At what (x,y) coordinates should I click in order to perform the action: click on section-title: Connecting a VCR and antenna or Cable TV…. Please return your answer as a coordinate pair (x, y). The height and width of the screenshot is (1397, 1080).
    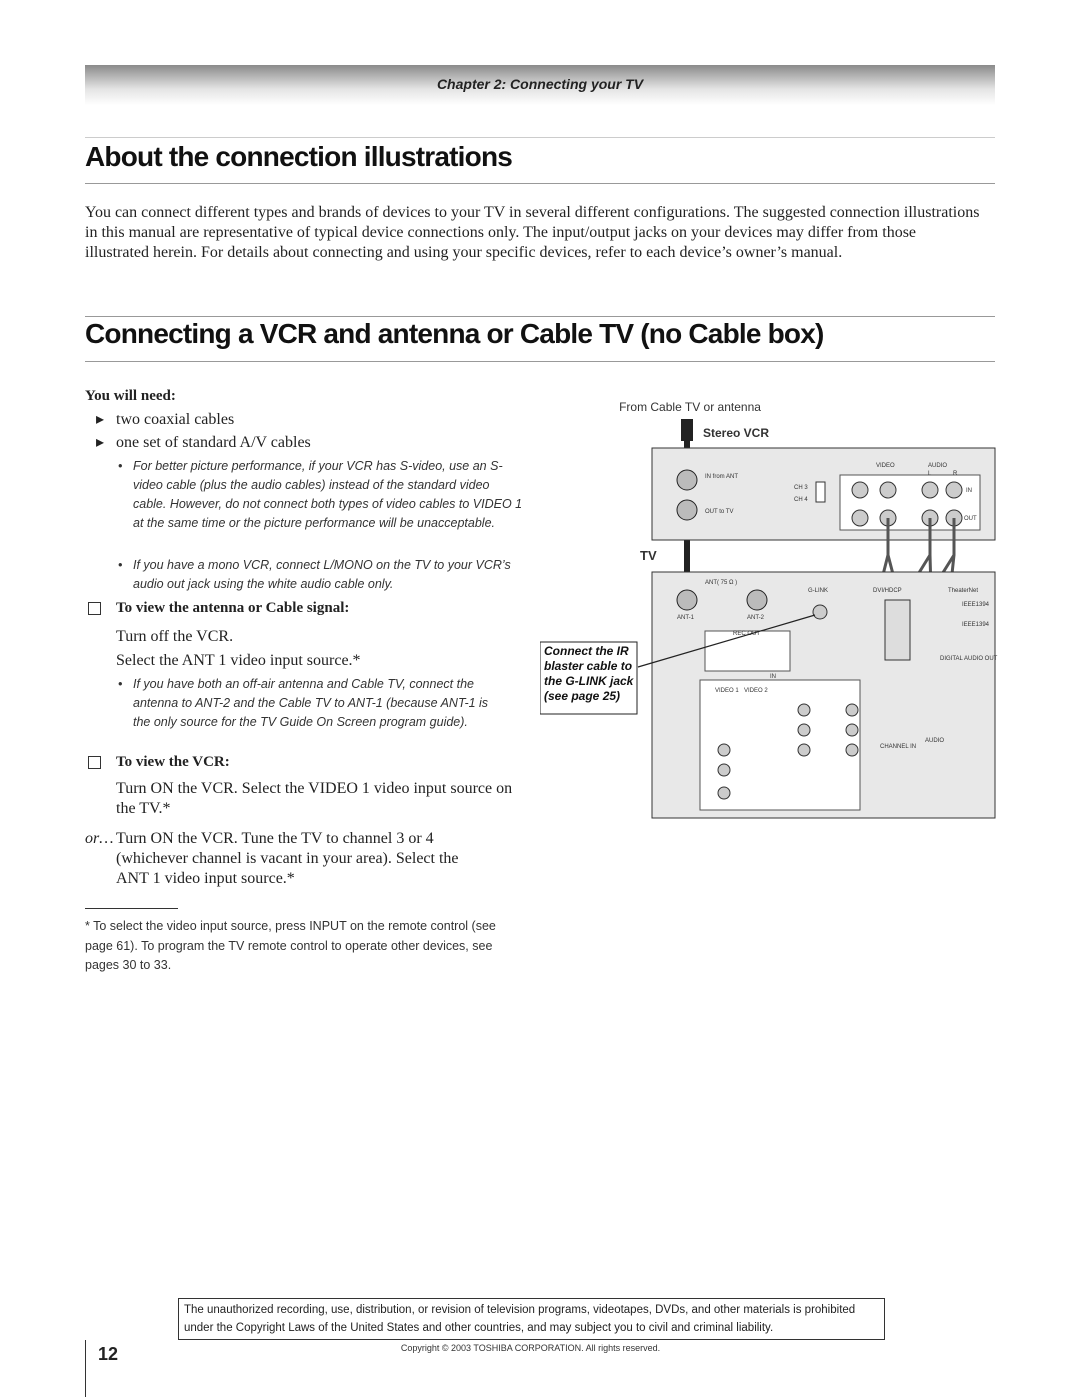
    Looking at the image, I should click on (454, 333).